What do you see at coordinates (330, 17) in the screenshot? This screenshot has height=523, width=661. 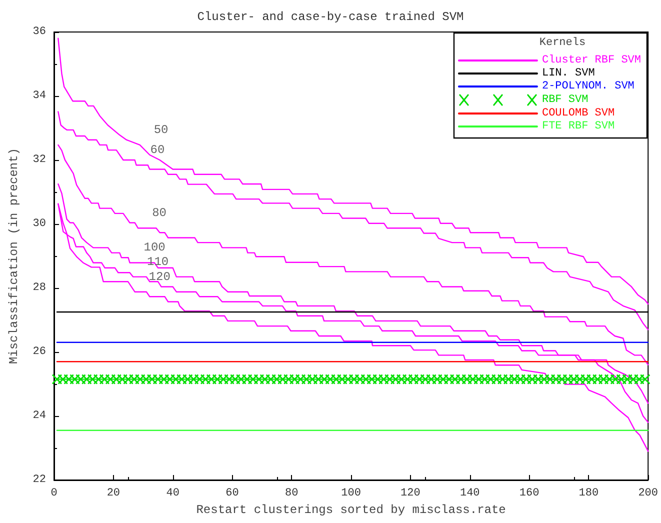 I see `chart-title: Cluster- and case-by-case trained SVM` at bounding box center [330, 17].